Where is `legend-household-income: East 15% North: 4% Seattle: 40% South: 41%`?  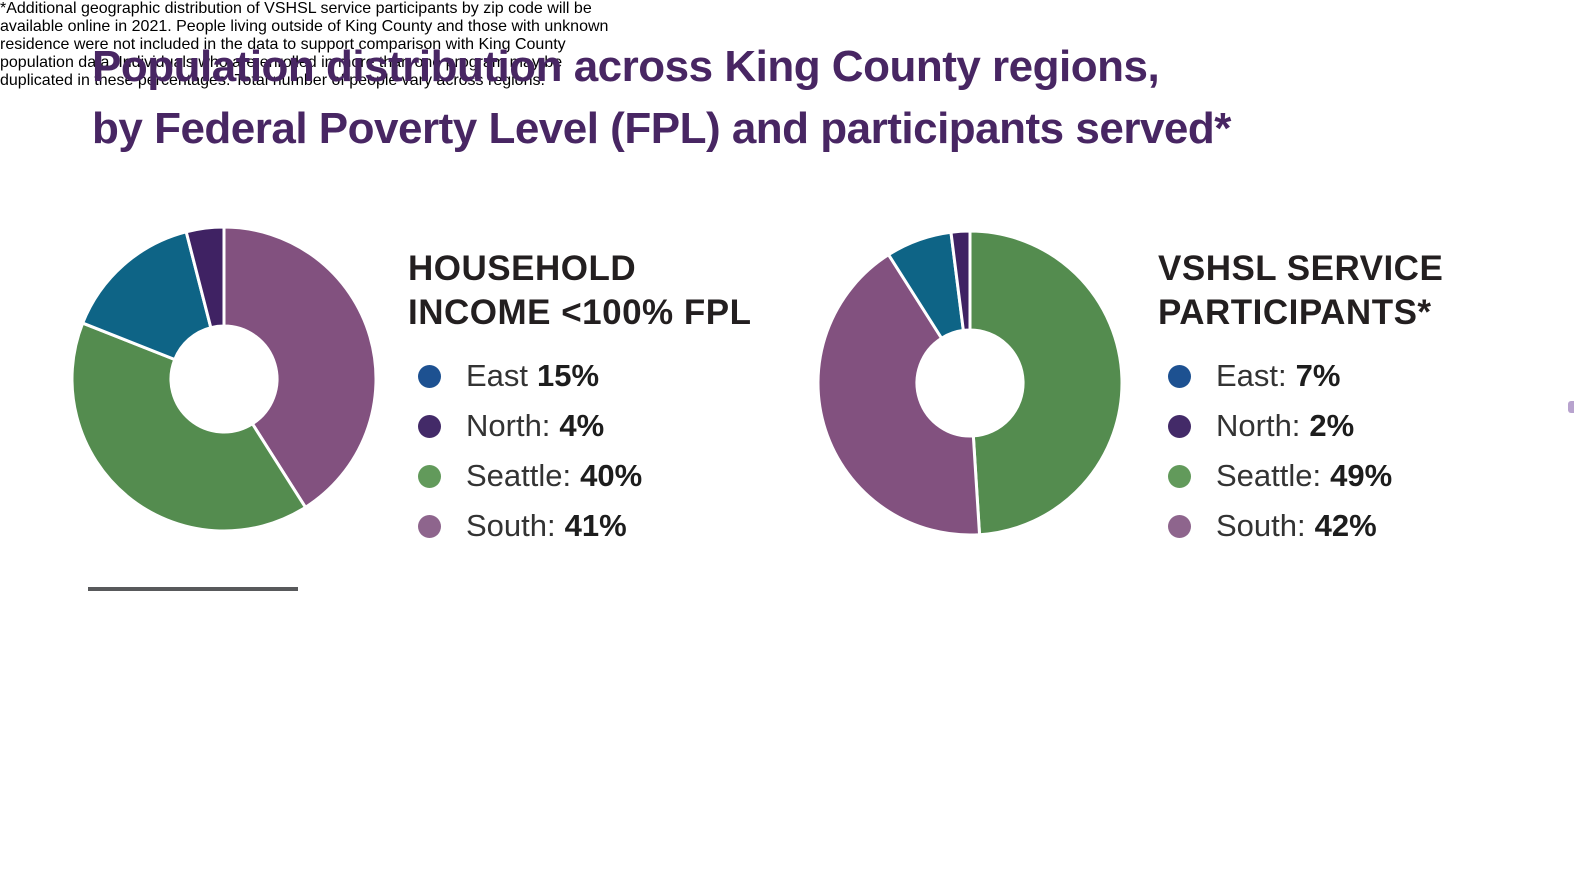
legend-household-income: East 15% North: 4% Seattle: 40% South: 41% is located at coordinates (618, 451).